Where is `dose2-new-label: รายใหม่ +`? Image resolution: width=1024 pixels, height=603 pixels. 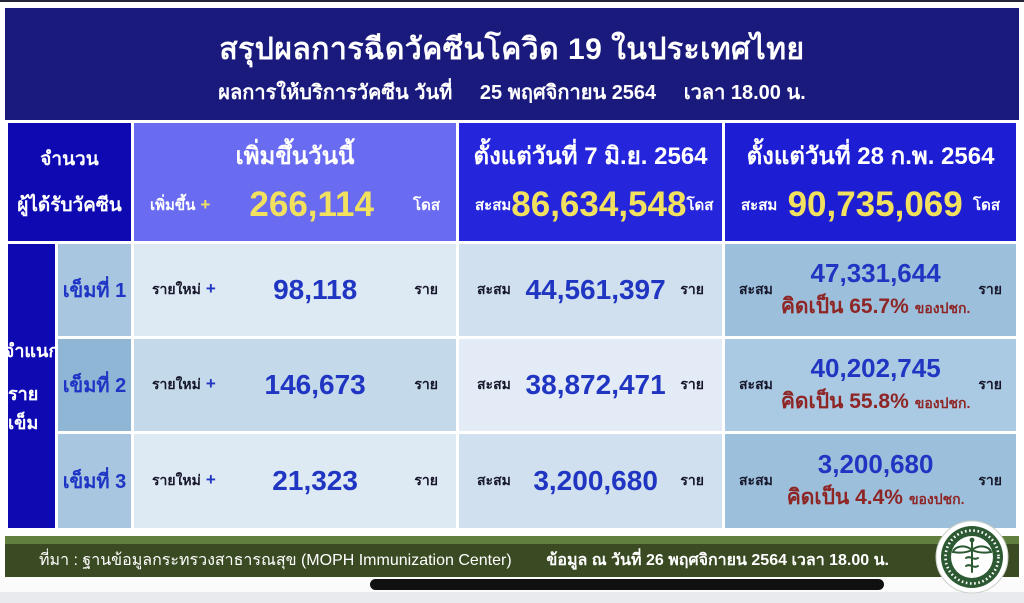
dose2-new-label: รายใหม่ + is located at coordinates (184, 383).